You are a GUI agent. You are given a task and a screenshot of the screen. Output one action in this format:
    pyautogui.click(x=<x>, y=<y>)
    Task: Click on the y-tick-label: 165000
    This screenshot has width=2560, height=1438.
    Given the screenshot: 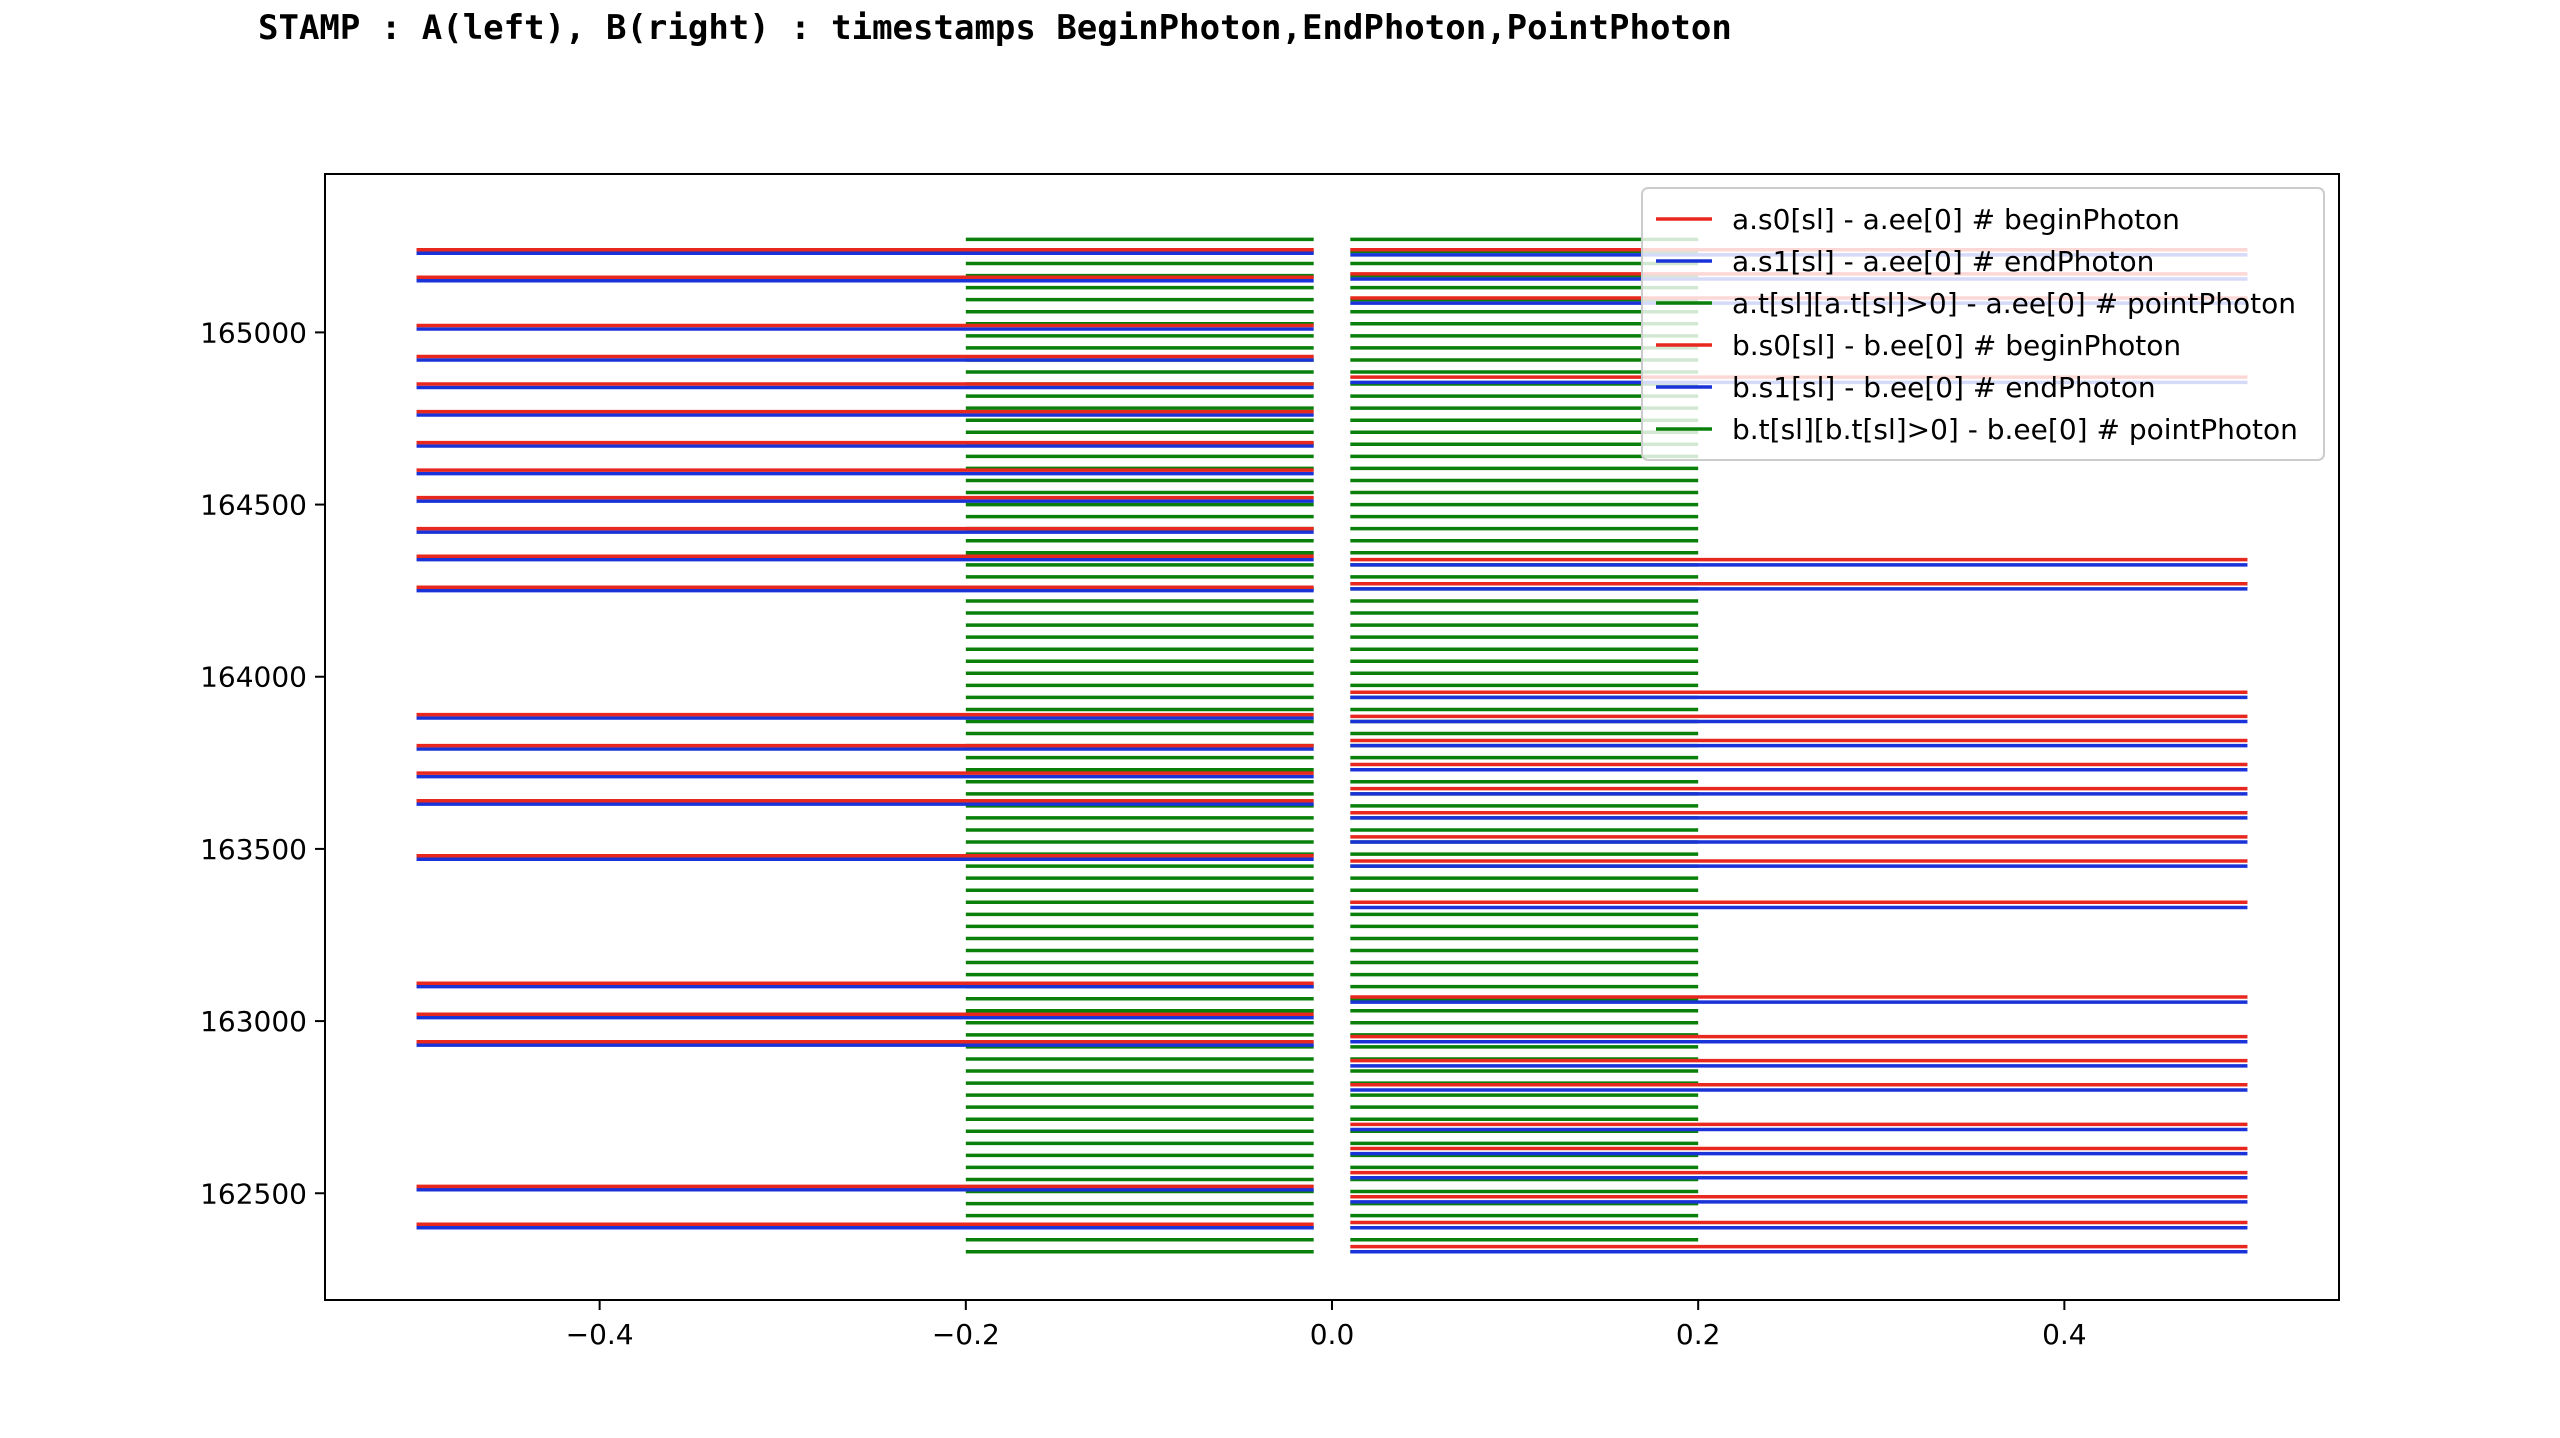 What is the action you would take?
    pyautogui.click(x=253, y=332)
    